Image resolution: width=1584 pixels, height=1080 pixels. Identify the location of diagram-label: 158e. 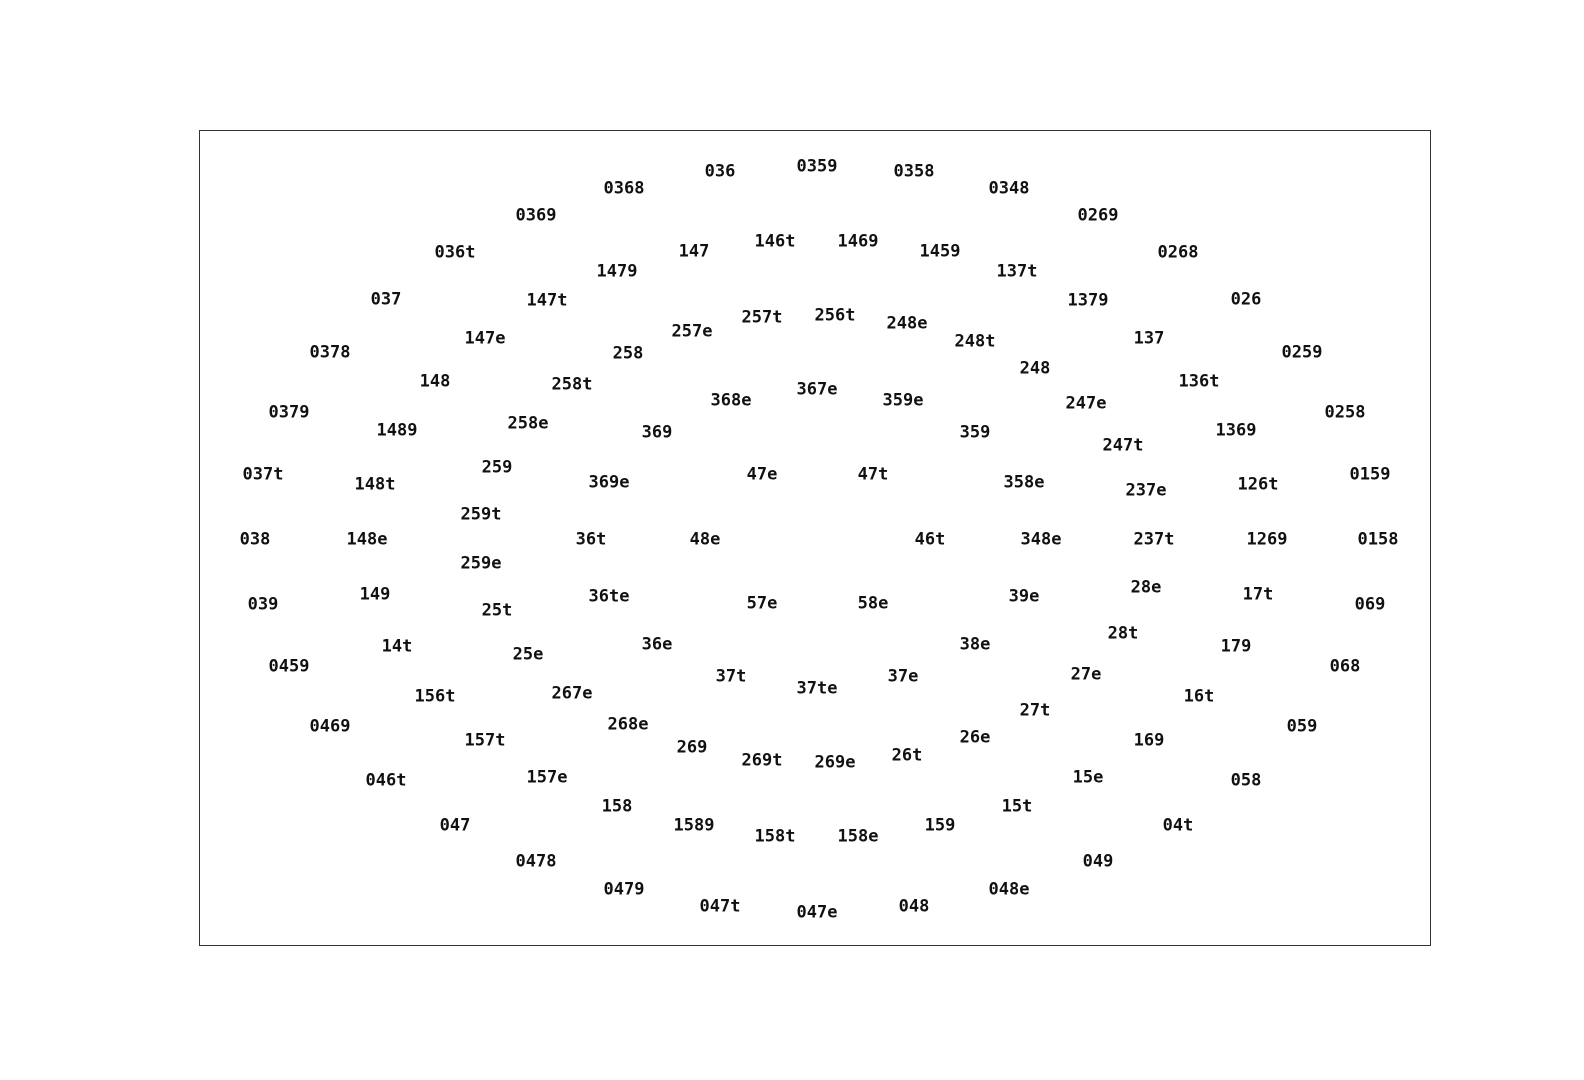
(858, 836).